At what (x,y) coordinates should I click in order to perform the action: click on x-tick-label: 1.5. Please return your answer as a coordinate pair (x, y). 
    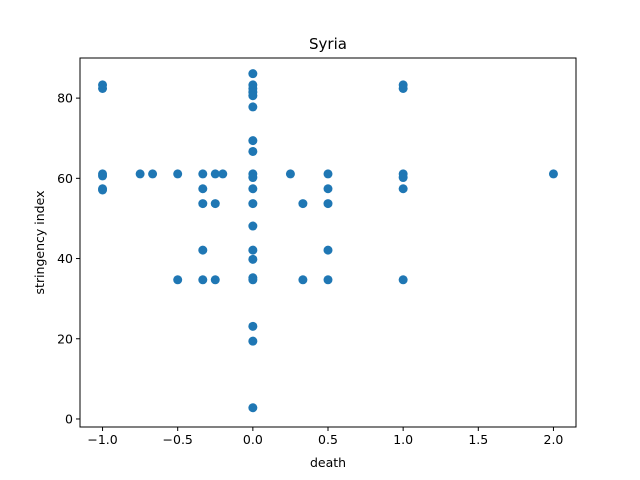
    Looking at the image, I should click on (478, 439).